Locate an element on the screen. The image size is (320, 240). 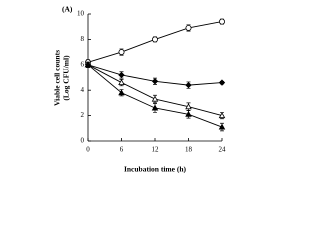
y-tick-label: 2 is located at coordinates (83, 115).